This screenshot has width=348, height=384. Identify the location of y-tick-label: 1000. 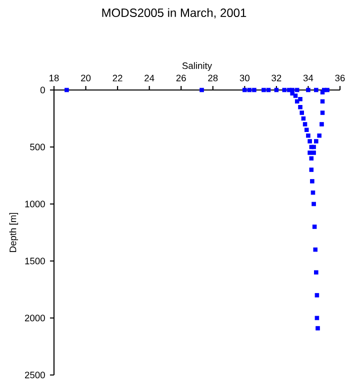
(35, 204).